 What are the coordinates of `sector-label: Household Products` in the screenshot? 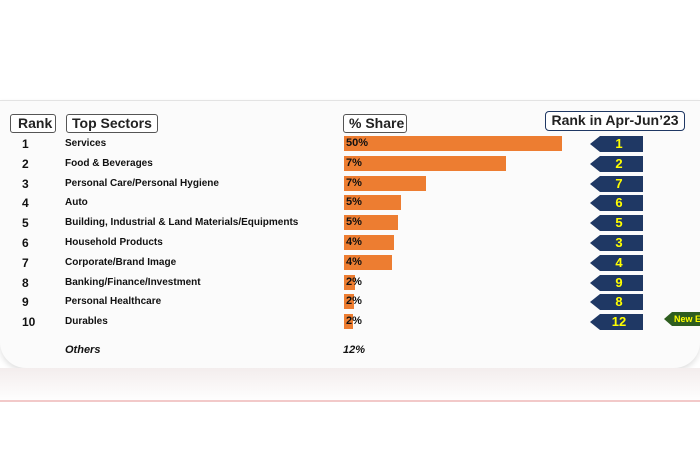 It's located at (114, 242).